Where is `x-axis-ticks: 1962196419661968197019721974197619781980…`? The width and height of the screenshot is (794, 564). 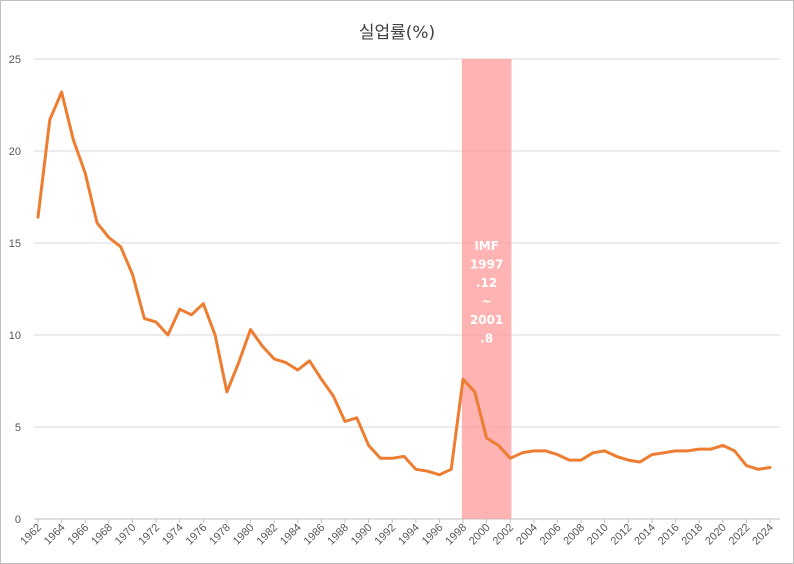
x-axis-ticks: 1962196419661968197019721974197619781980… is located at coordinates (397, 533).